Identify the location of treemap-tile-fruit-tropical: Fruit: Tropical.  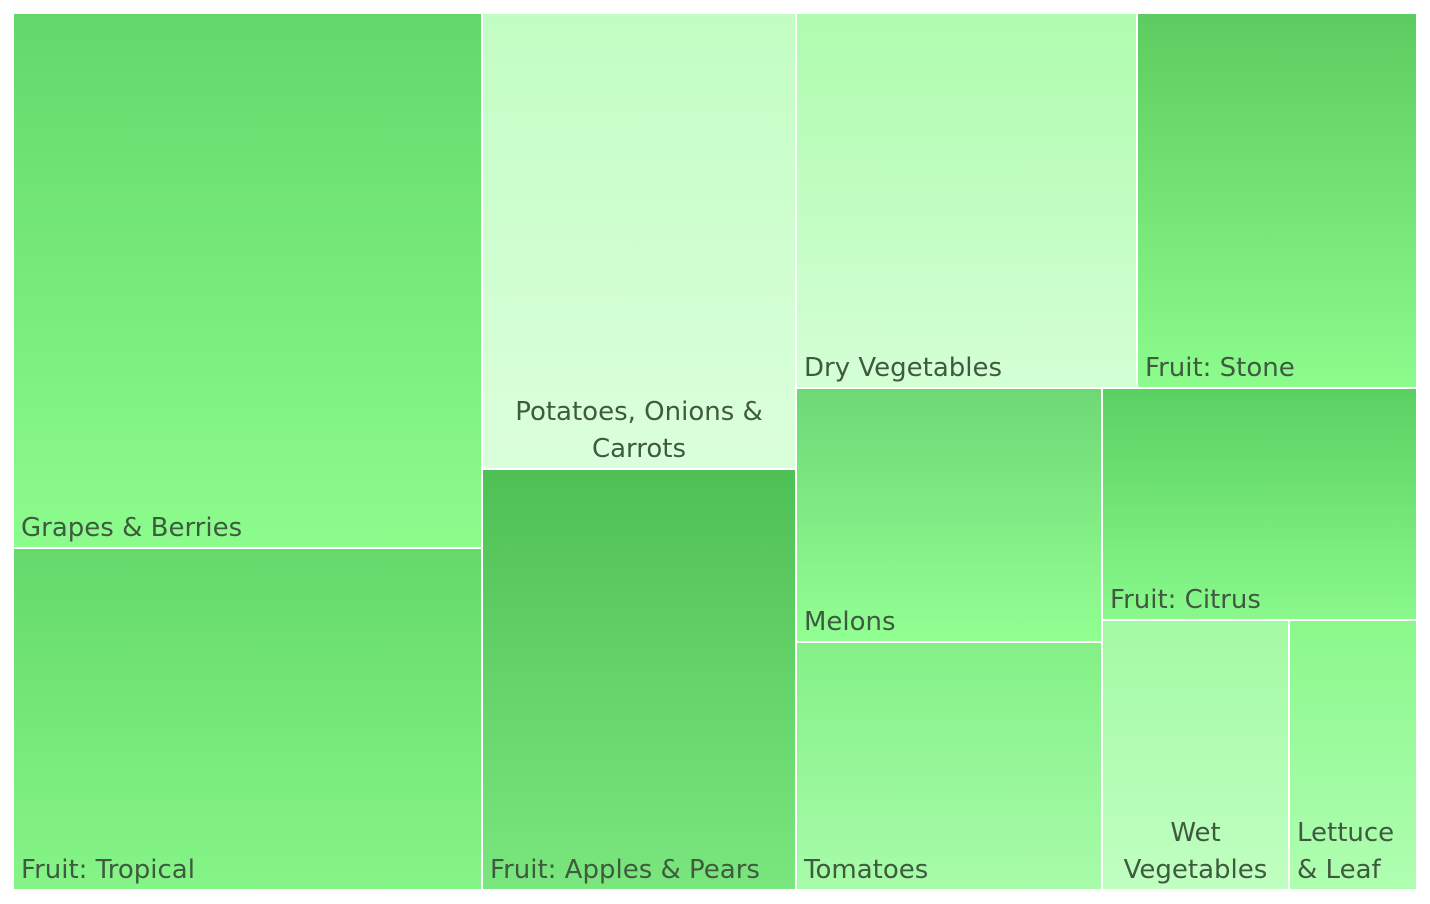
(247, 719).